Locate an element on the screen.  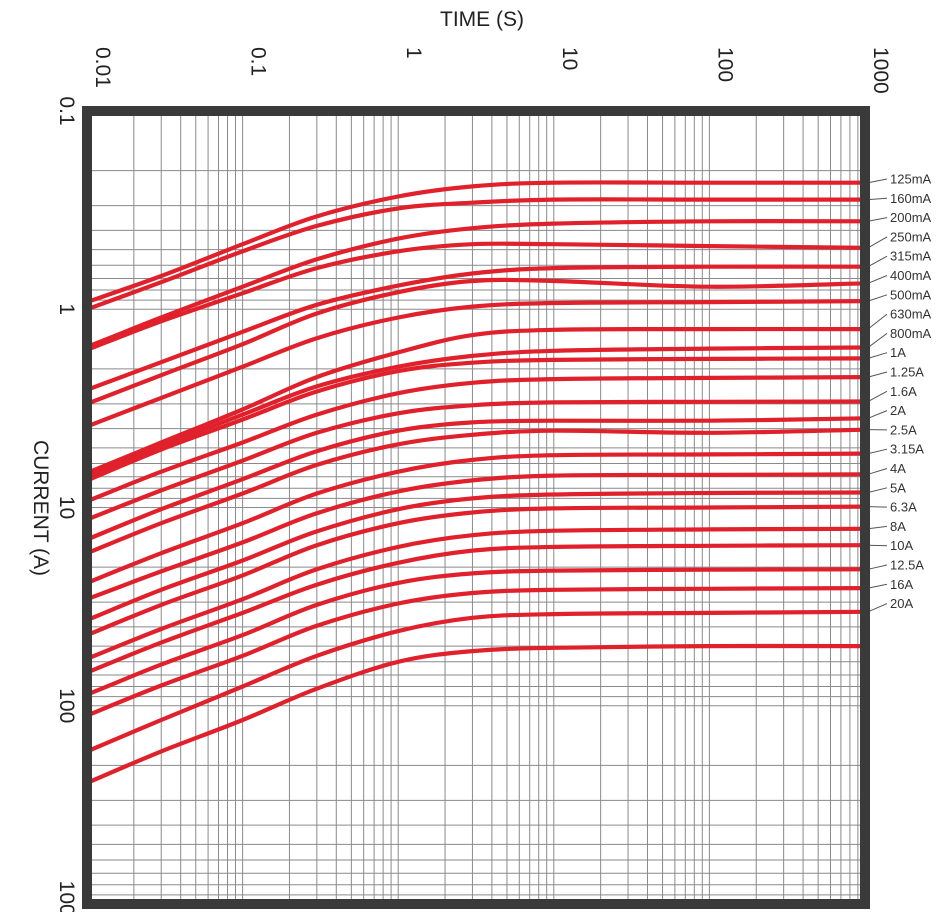
y-tick-label: 1000 is located at coordinates (66, 896).